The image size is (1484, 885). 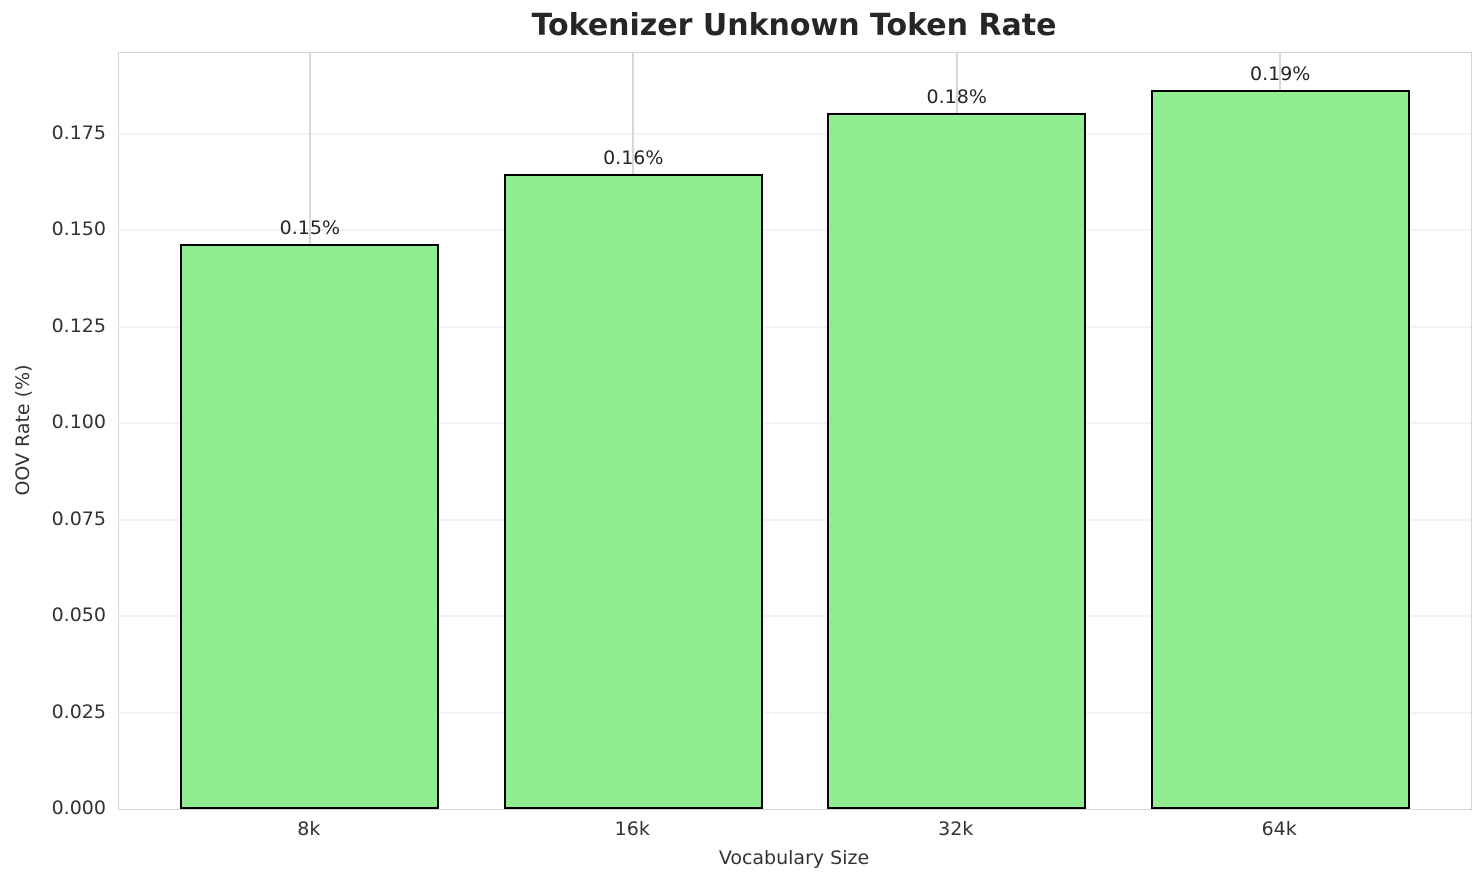 I want to click on bar-value-label: 0.16%, so click(x=633, y=157).